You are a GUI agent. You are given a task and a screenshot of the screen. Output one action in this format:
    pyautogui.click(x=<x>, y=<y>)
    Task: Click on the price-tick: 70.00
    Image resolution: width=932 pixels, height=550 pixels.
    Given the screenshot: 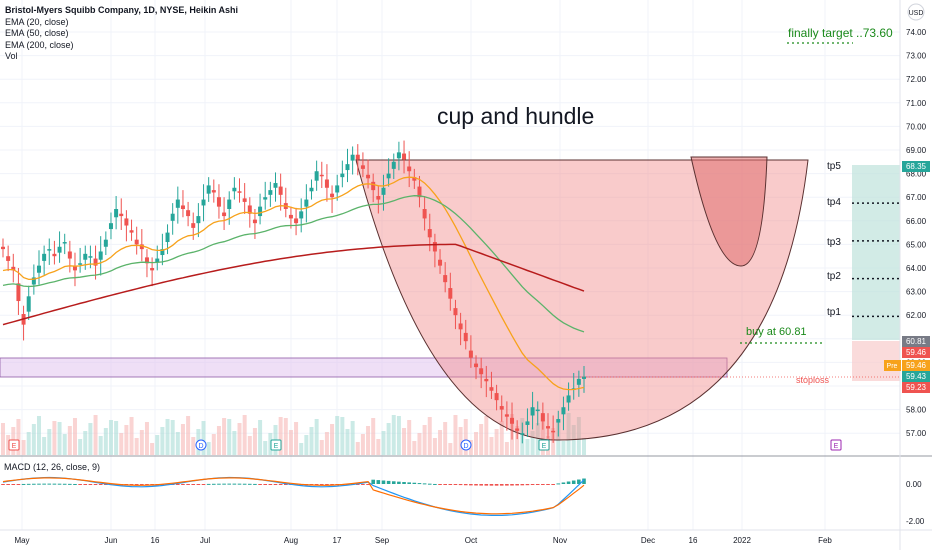 What is the action you would take?
    pyautogui.click(x=916, y=126)
    